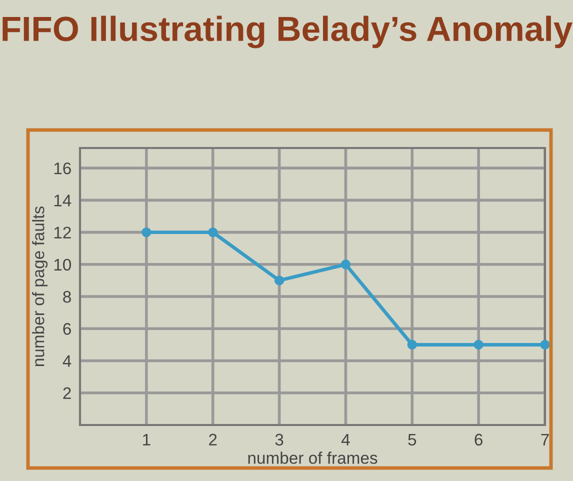  What do you see at coordinates (67, 329) in the screenshot?
I see `y-tick-label: 6` at bounding box center [67, 329].